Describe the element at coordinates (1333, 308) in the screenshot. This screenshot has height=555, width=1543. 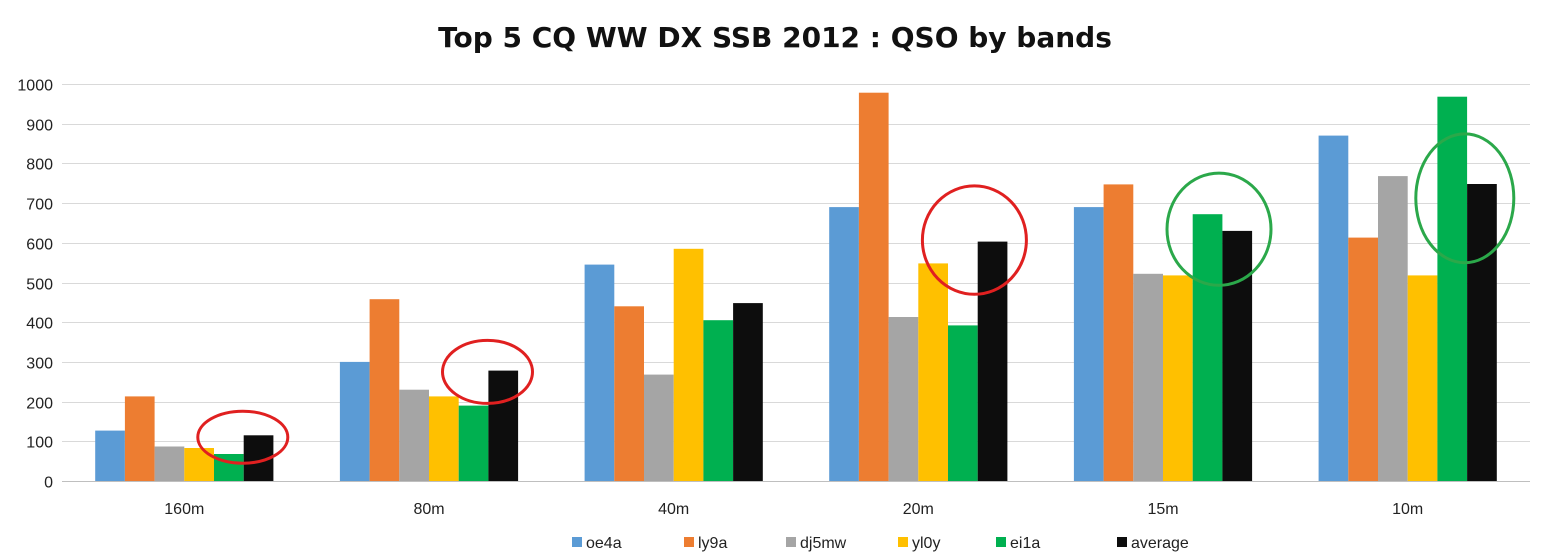
I see `bar-oe4a-10m` at that location.